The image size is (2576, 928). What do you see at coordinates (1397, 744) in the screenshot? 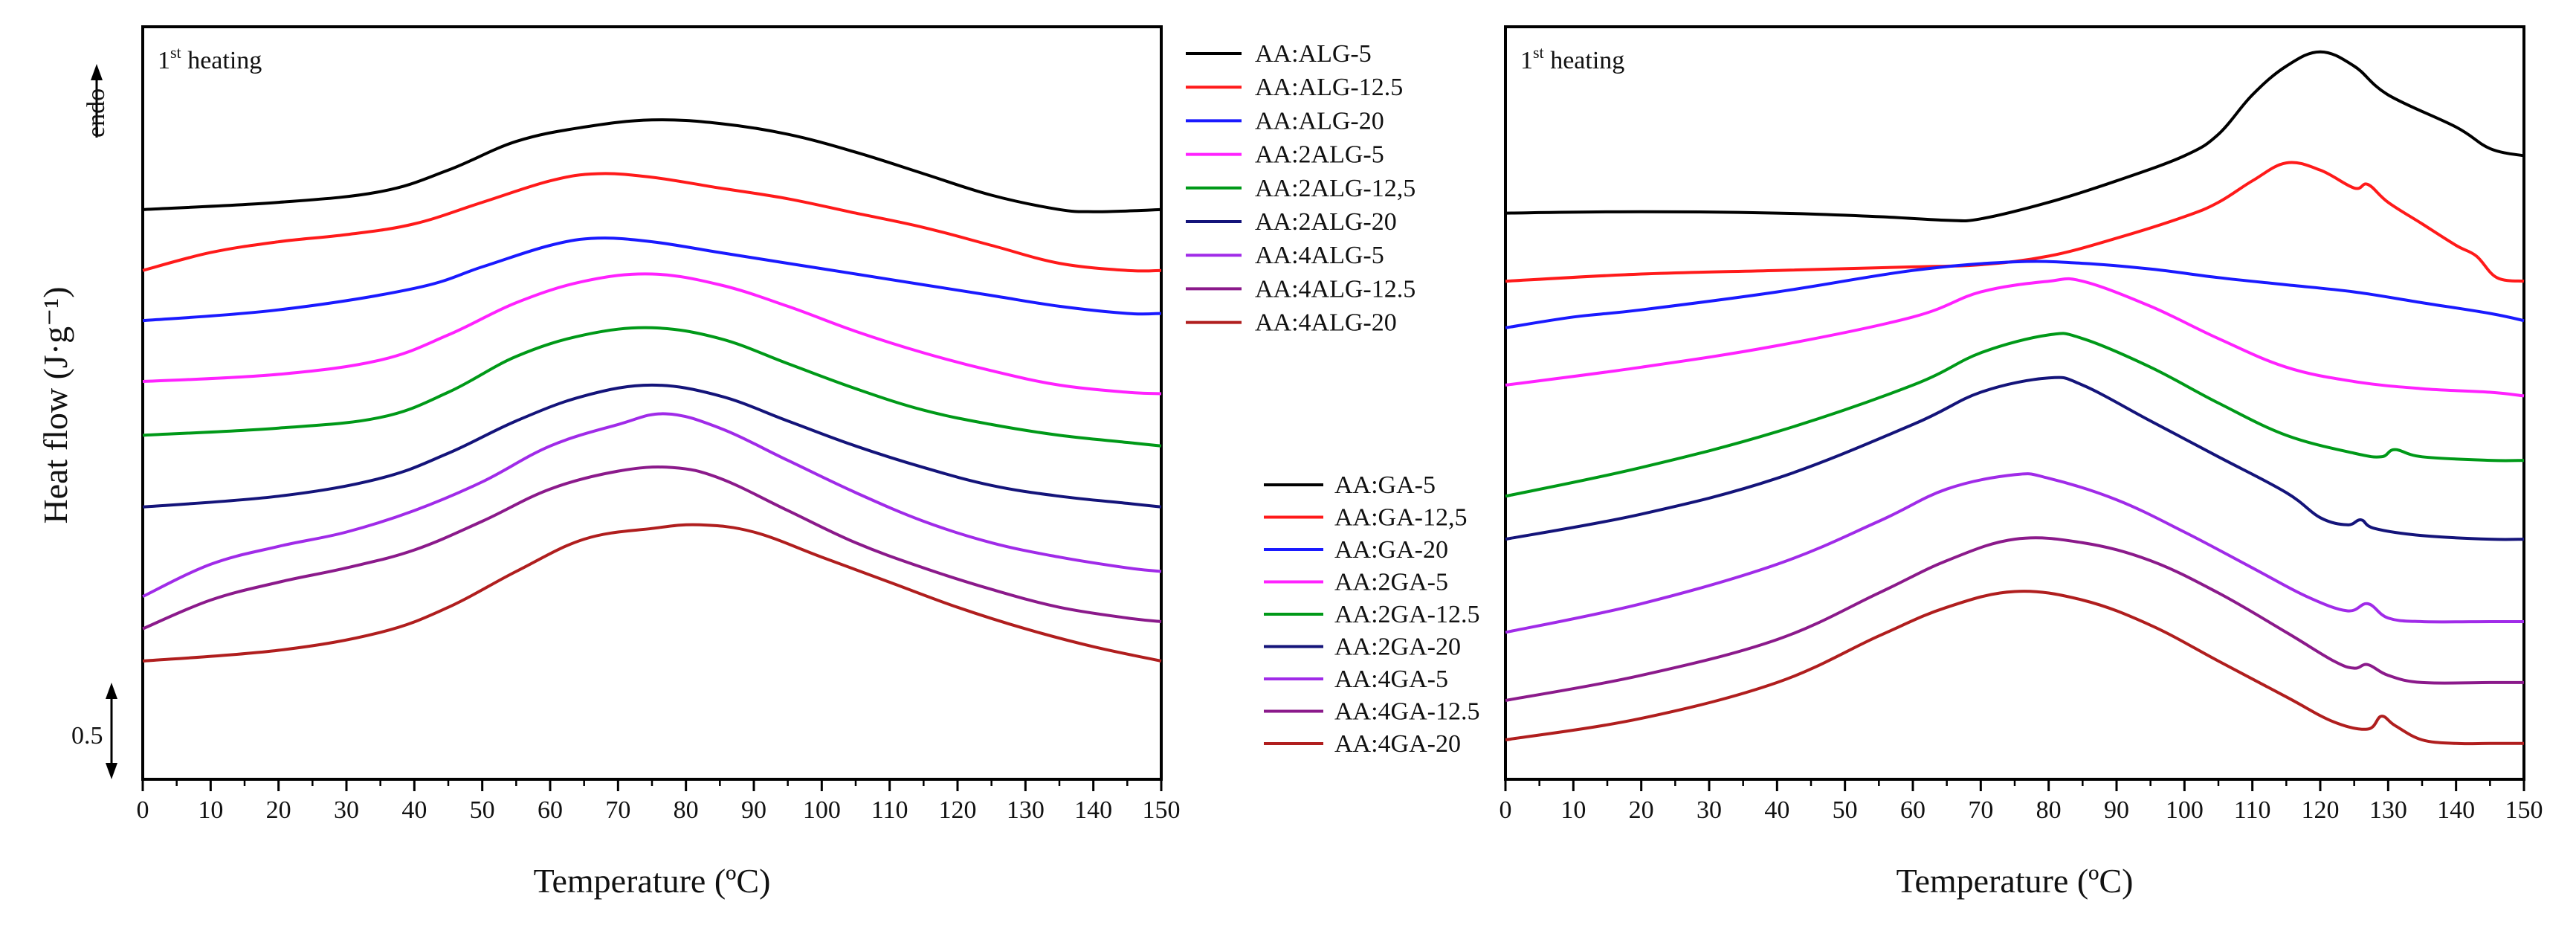
I see `legend-ga-label-9: AA:4GA-20` at bounding box center [1397, 744].